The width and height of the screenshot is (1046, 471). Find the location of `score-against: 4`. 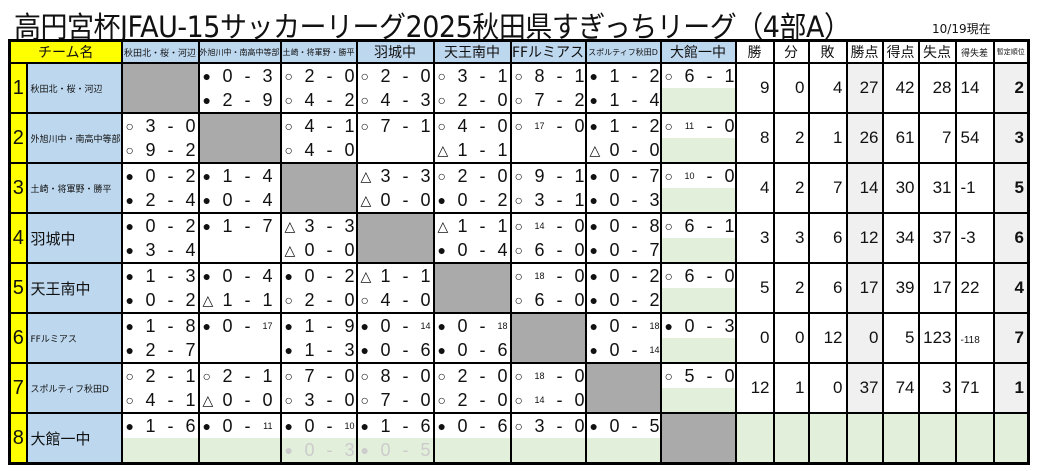

score-against: 4 is located at coordinates (267, 199).